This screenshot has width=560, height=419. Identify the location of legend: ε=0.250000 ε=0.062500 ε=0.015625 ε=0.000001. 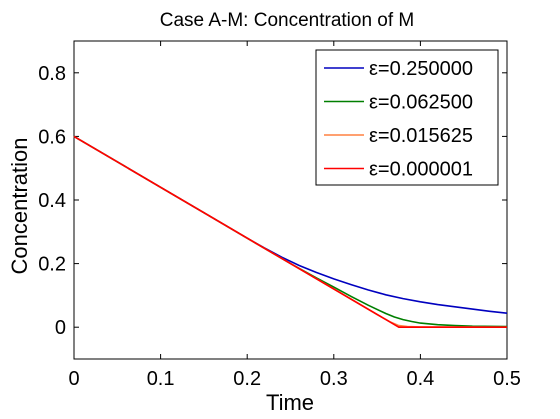
(407, 117).